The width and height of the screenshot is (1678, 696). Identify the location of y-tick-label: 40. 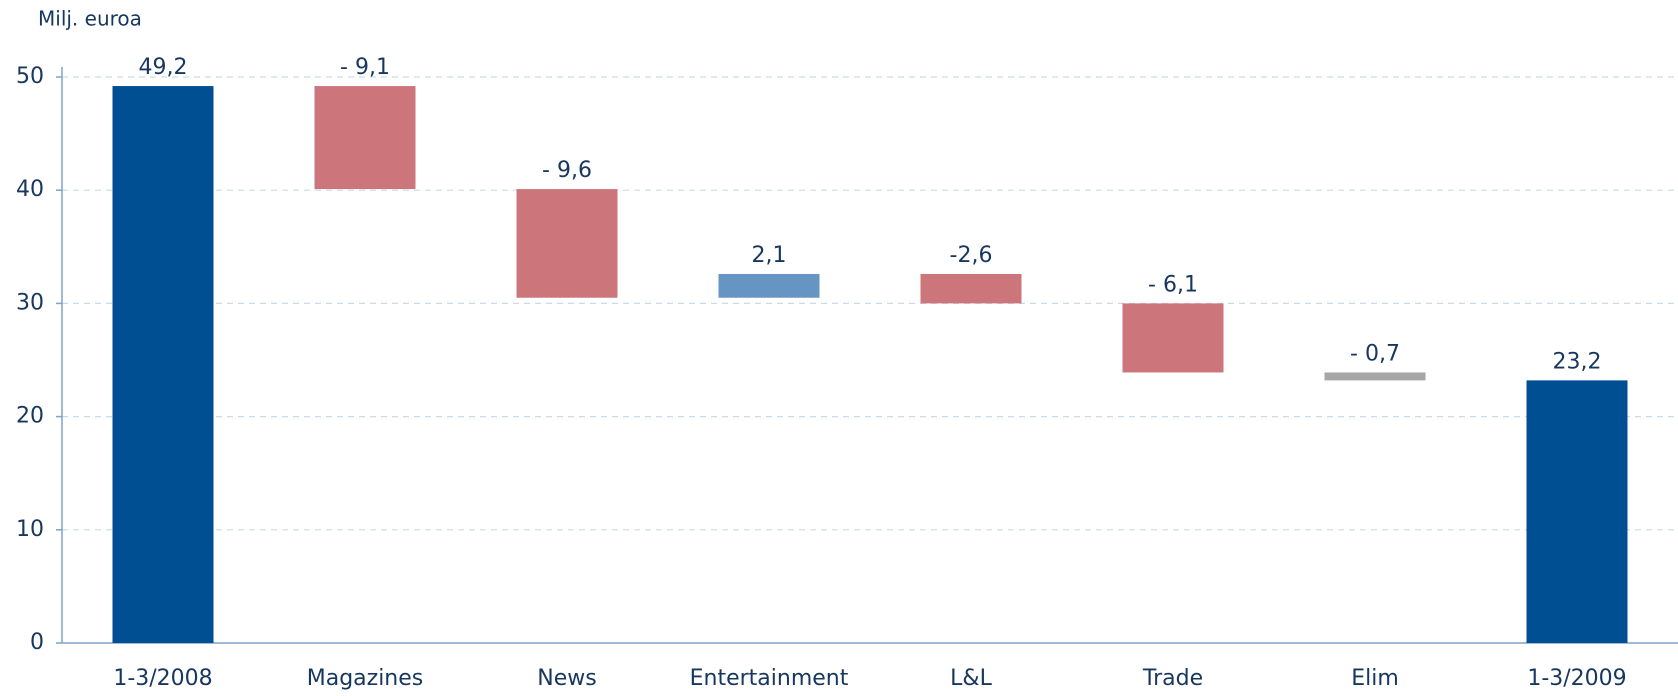
(30, 189).